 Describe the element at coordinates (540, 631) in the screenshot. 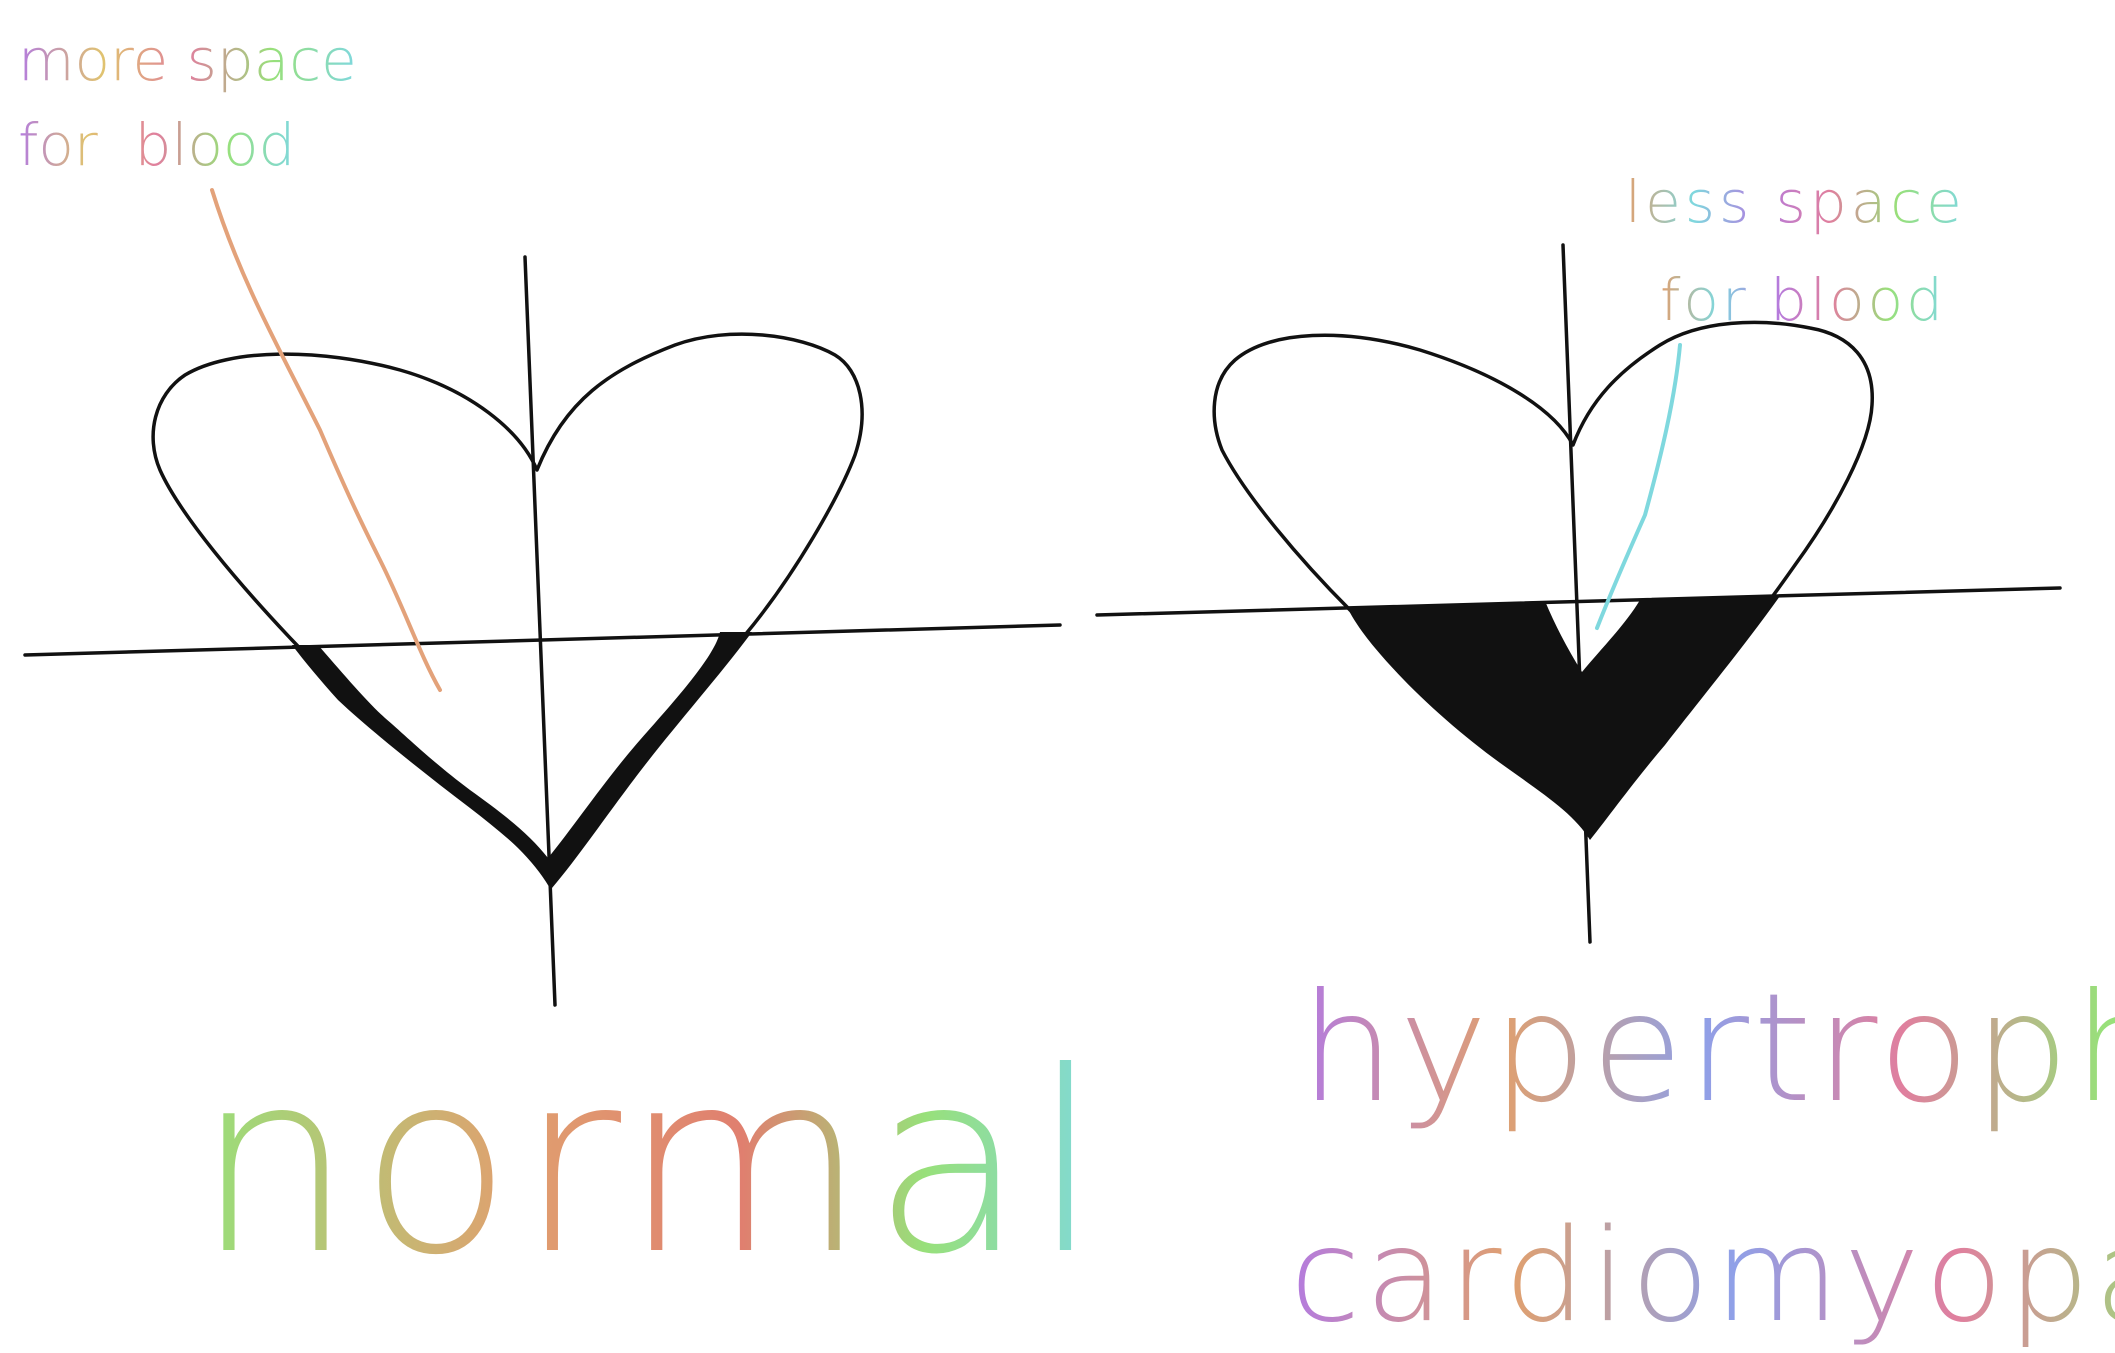

I see `normal-septum-line` at that location.